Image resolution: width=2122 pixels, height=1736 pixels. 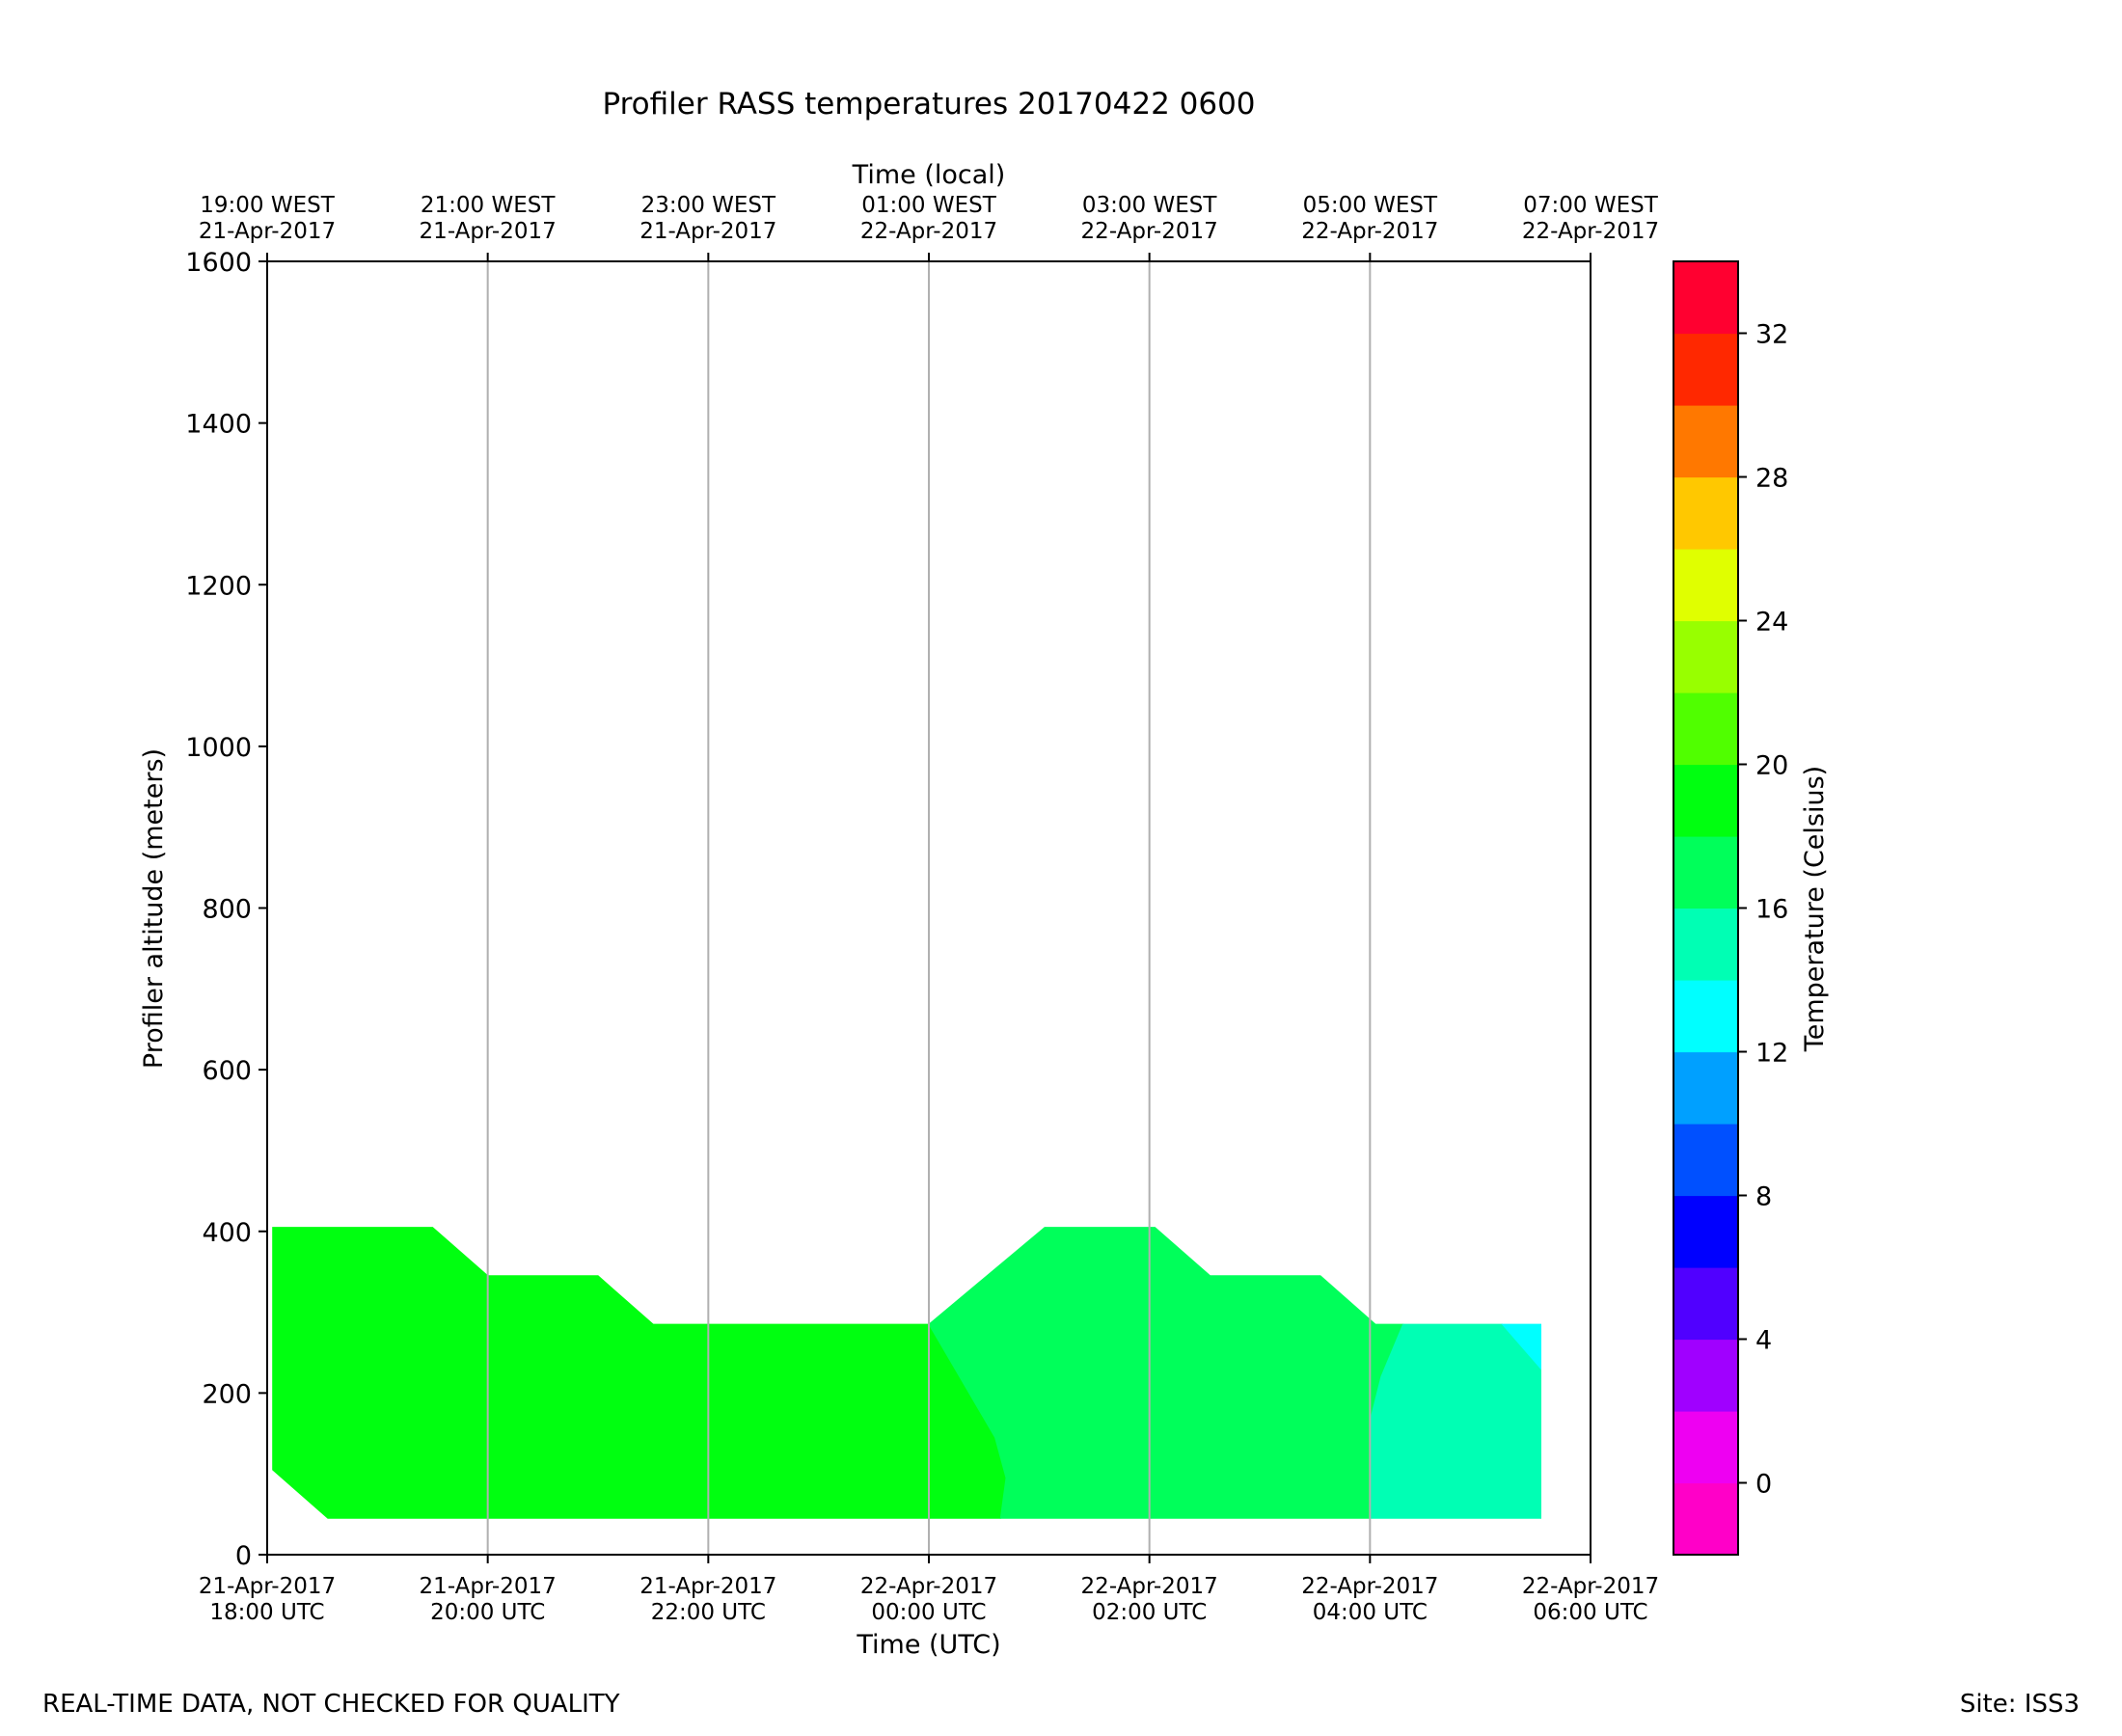 What do you see at coordinates (1591, 205) in the screenshot?
I see `x-tick-top-time-6: 07:00 WEST` at bounding box center [1591, 205].